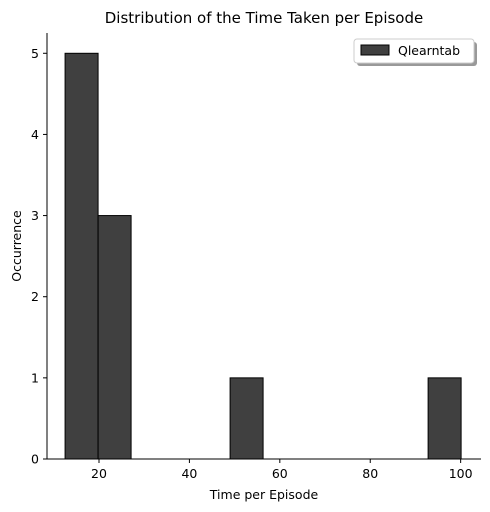  What do you see at coordinates (461, 473) in the screenshot?
I see `x-tick-label: 100` at bounding box center [461, 473].